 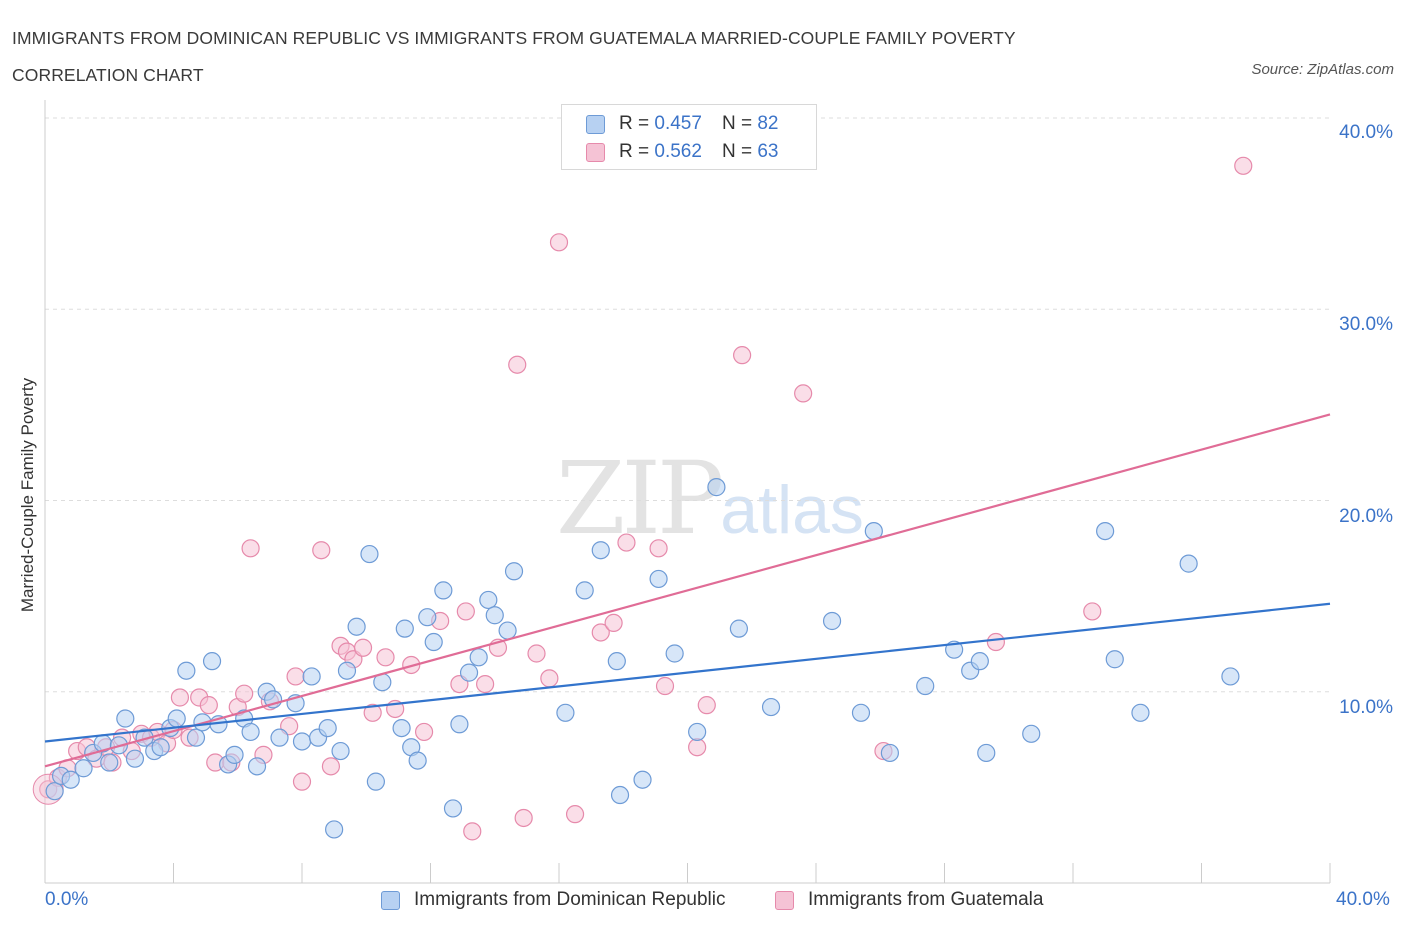 What do you see at coordinates (678, 123) in the screenshot?
I see `legend-r-value: 0.457` at bounding box center [678, 123].